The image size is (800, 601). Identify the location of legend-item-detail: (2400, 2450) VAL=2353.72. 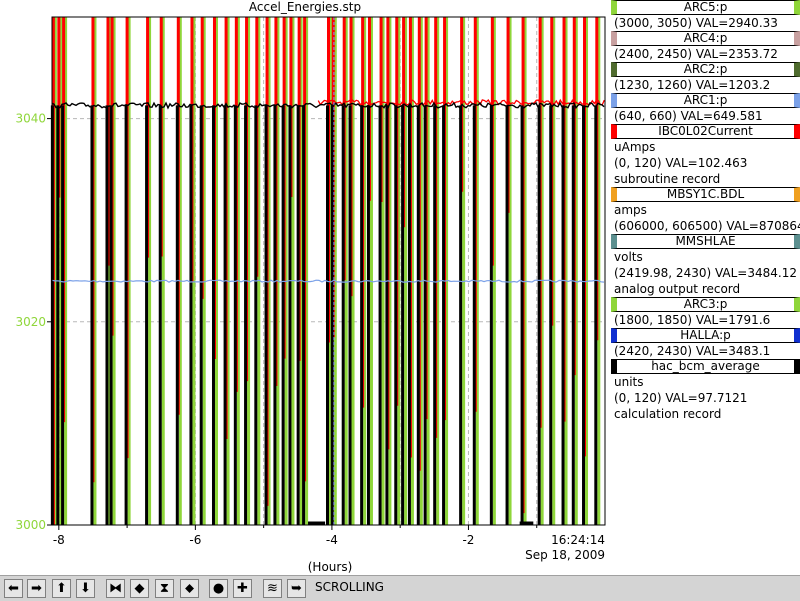
(696, 54).